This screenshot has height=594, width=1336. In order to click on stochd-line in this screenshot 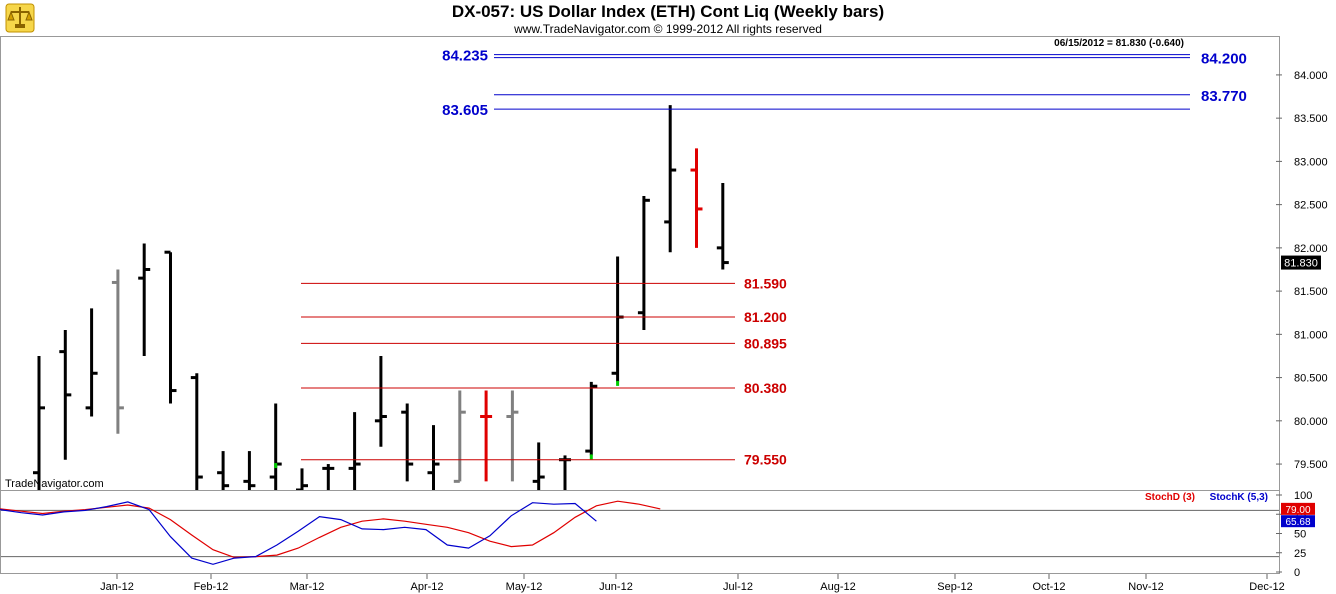, I will do `click(330, 529)`.